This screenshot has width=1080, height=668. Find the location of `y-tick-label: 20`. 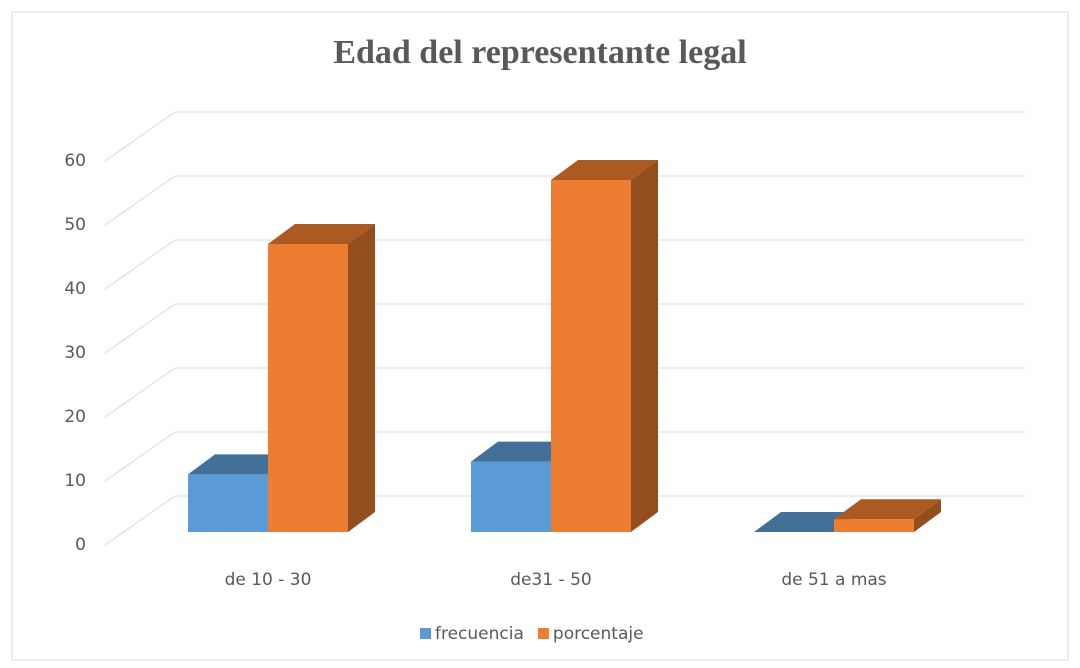

y-tick-label: 20 is located at coordinates (75, 417).